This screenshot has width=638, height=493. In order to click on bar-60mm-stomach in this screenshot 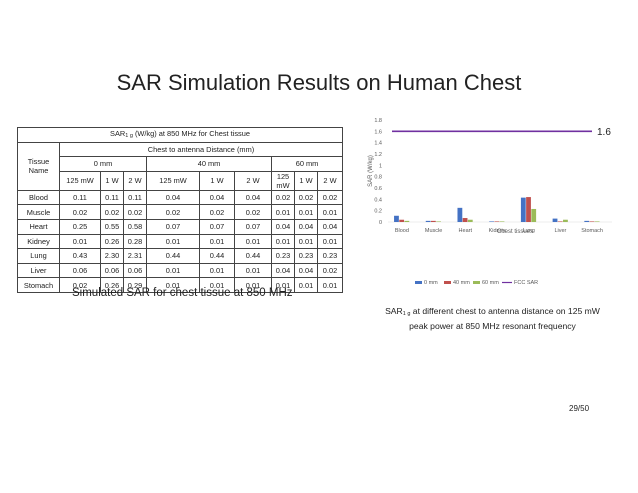, I will do `click(597, 221)`.